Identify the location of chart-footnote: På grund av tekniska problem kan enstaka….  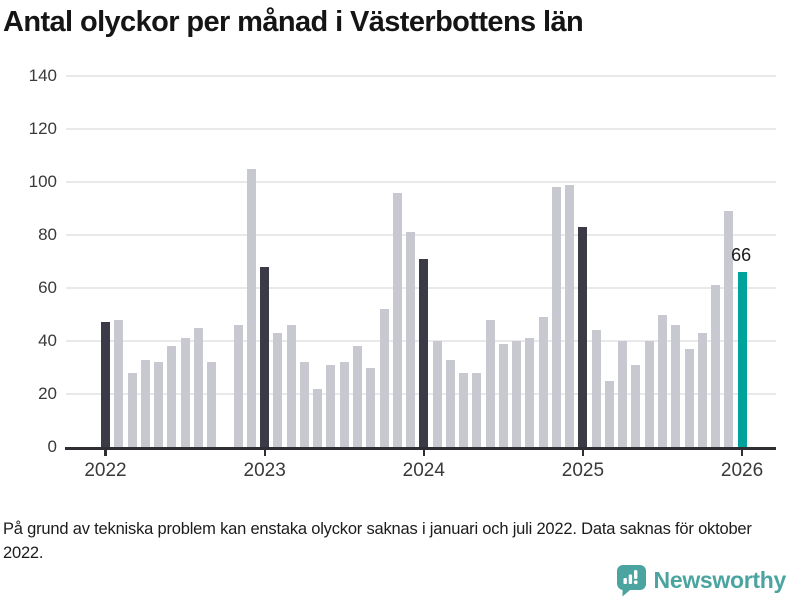
(377, 541).